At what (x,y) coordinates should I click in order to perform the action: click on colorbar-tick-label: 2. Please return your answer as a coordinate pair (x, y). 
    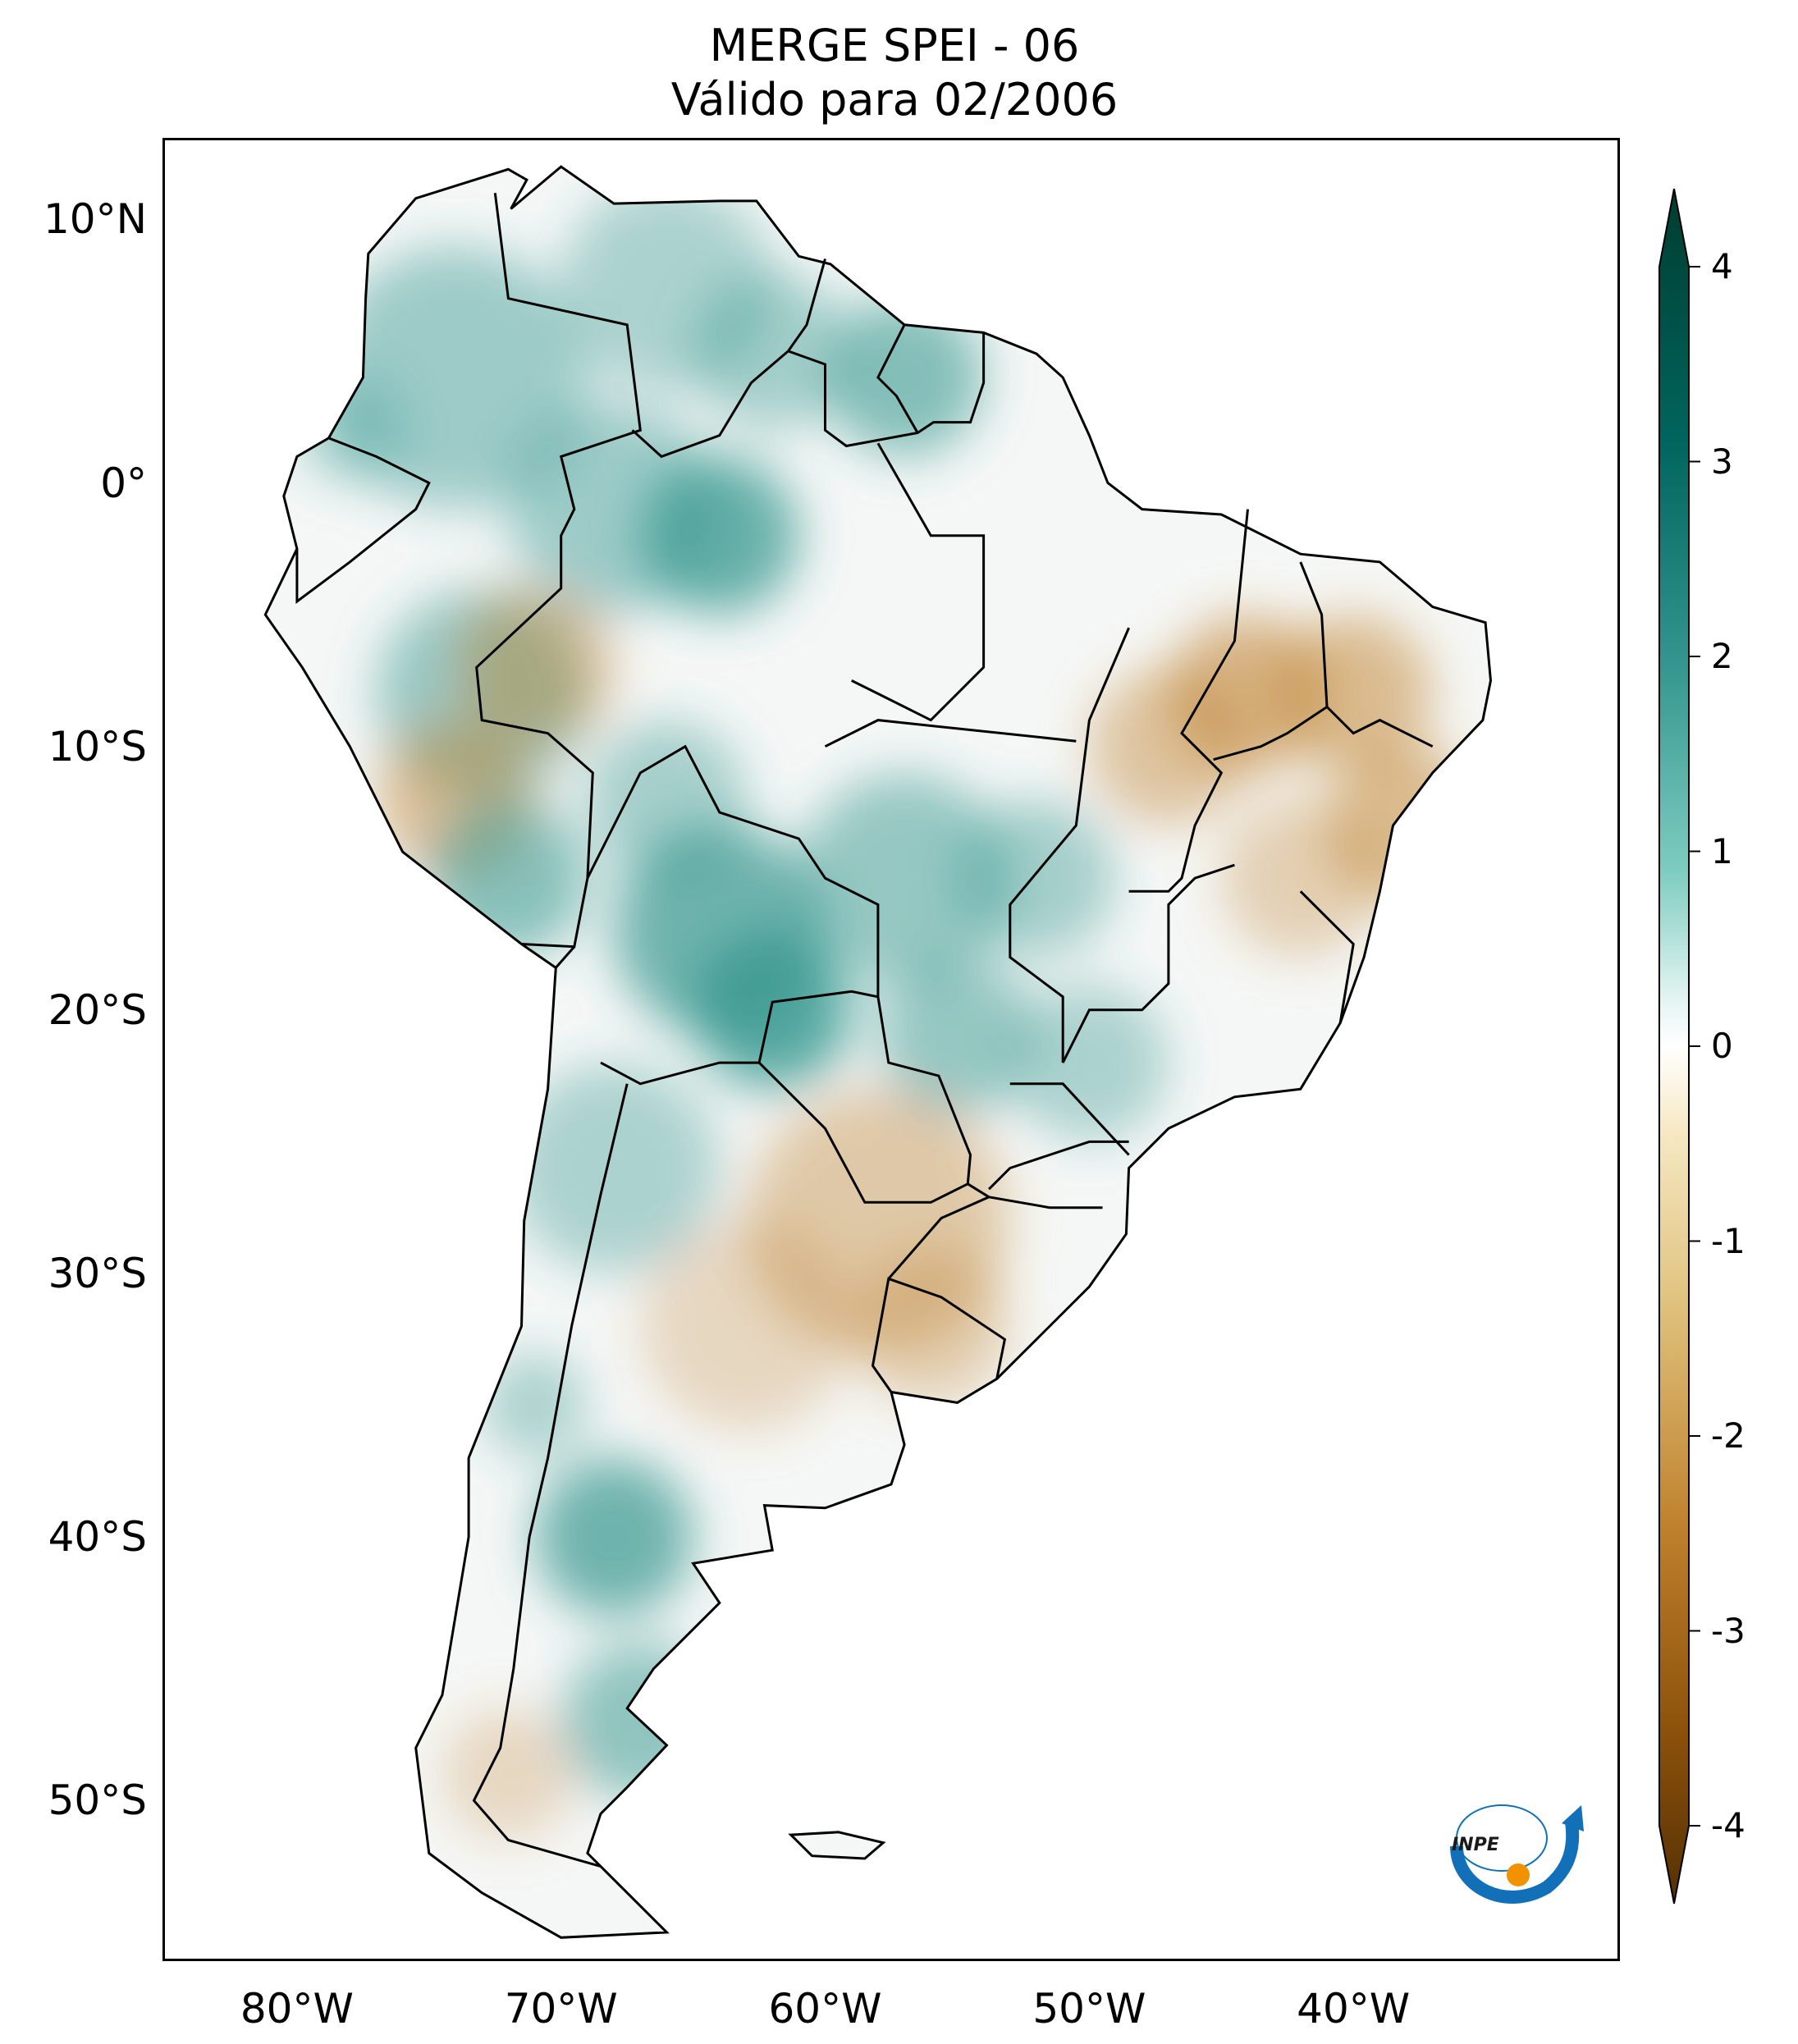
    Looking at the image, I should click on (1722, 656).